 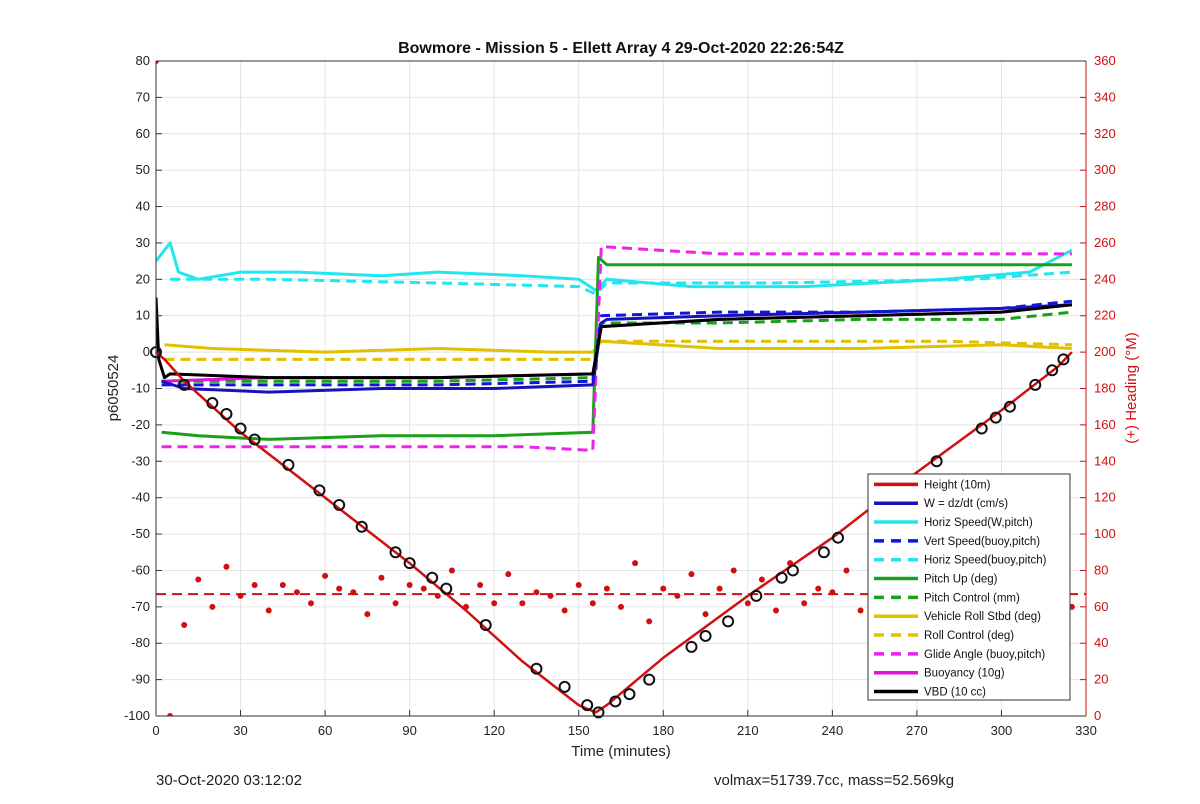 I want to click on y2-tick-label: 340, so click(x=1105, y=96).